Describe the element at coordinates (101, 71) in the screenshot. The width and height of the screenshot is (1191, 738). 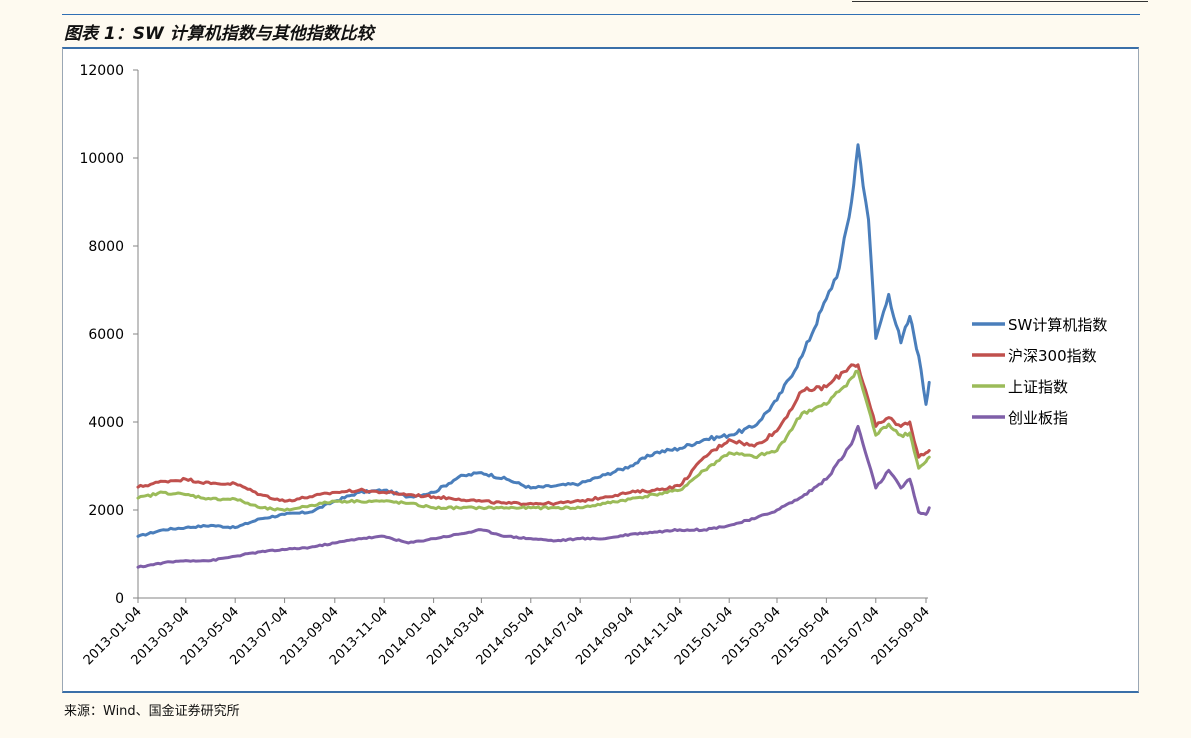
I see `y-tick-label: 12000` at that location.